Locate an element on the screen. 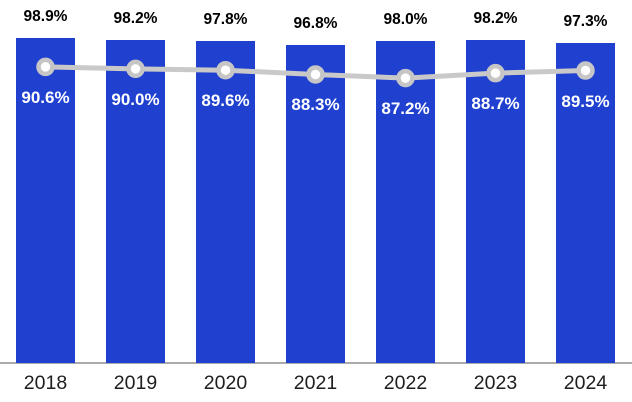 This screenshot has height=402, width=632. line-value-label: 89.5% is located at coordinates (585, 101).